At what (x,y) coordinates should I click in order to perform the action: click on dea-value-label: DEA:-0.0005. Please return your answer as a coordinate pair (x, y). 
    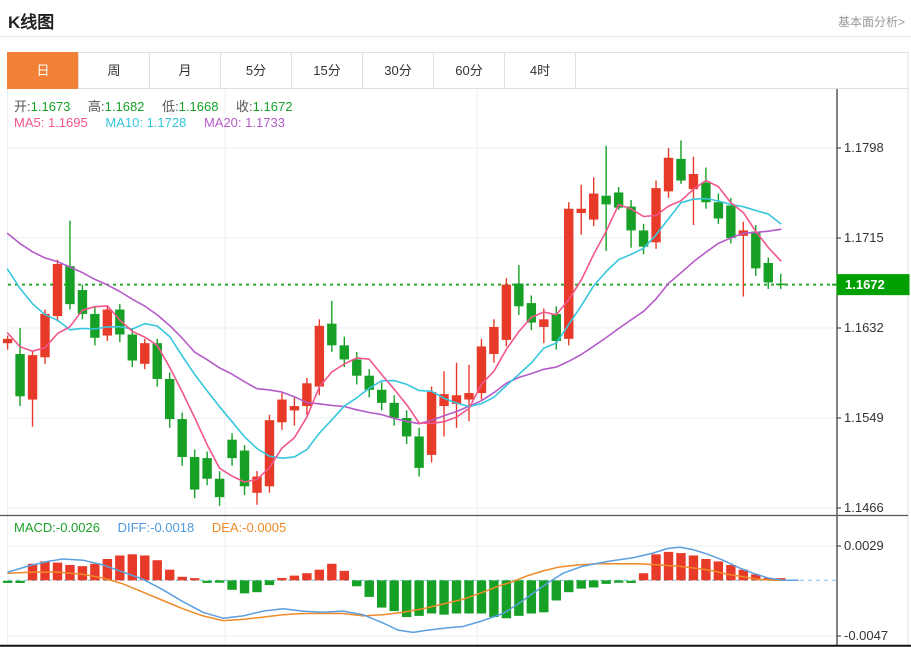
    Looking at the image, I should click on (249, 527).